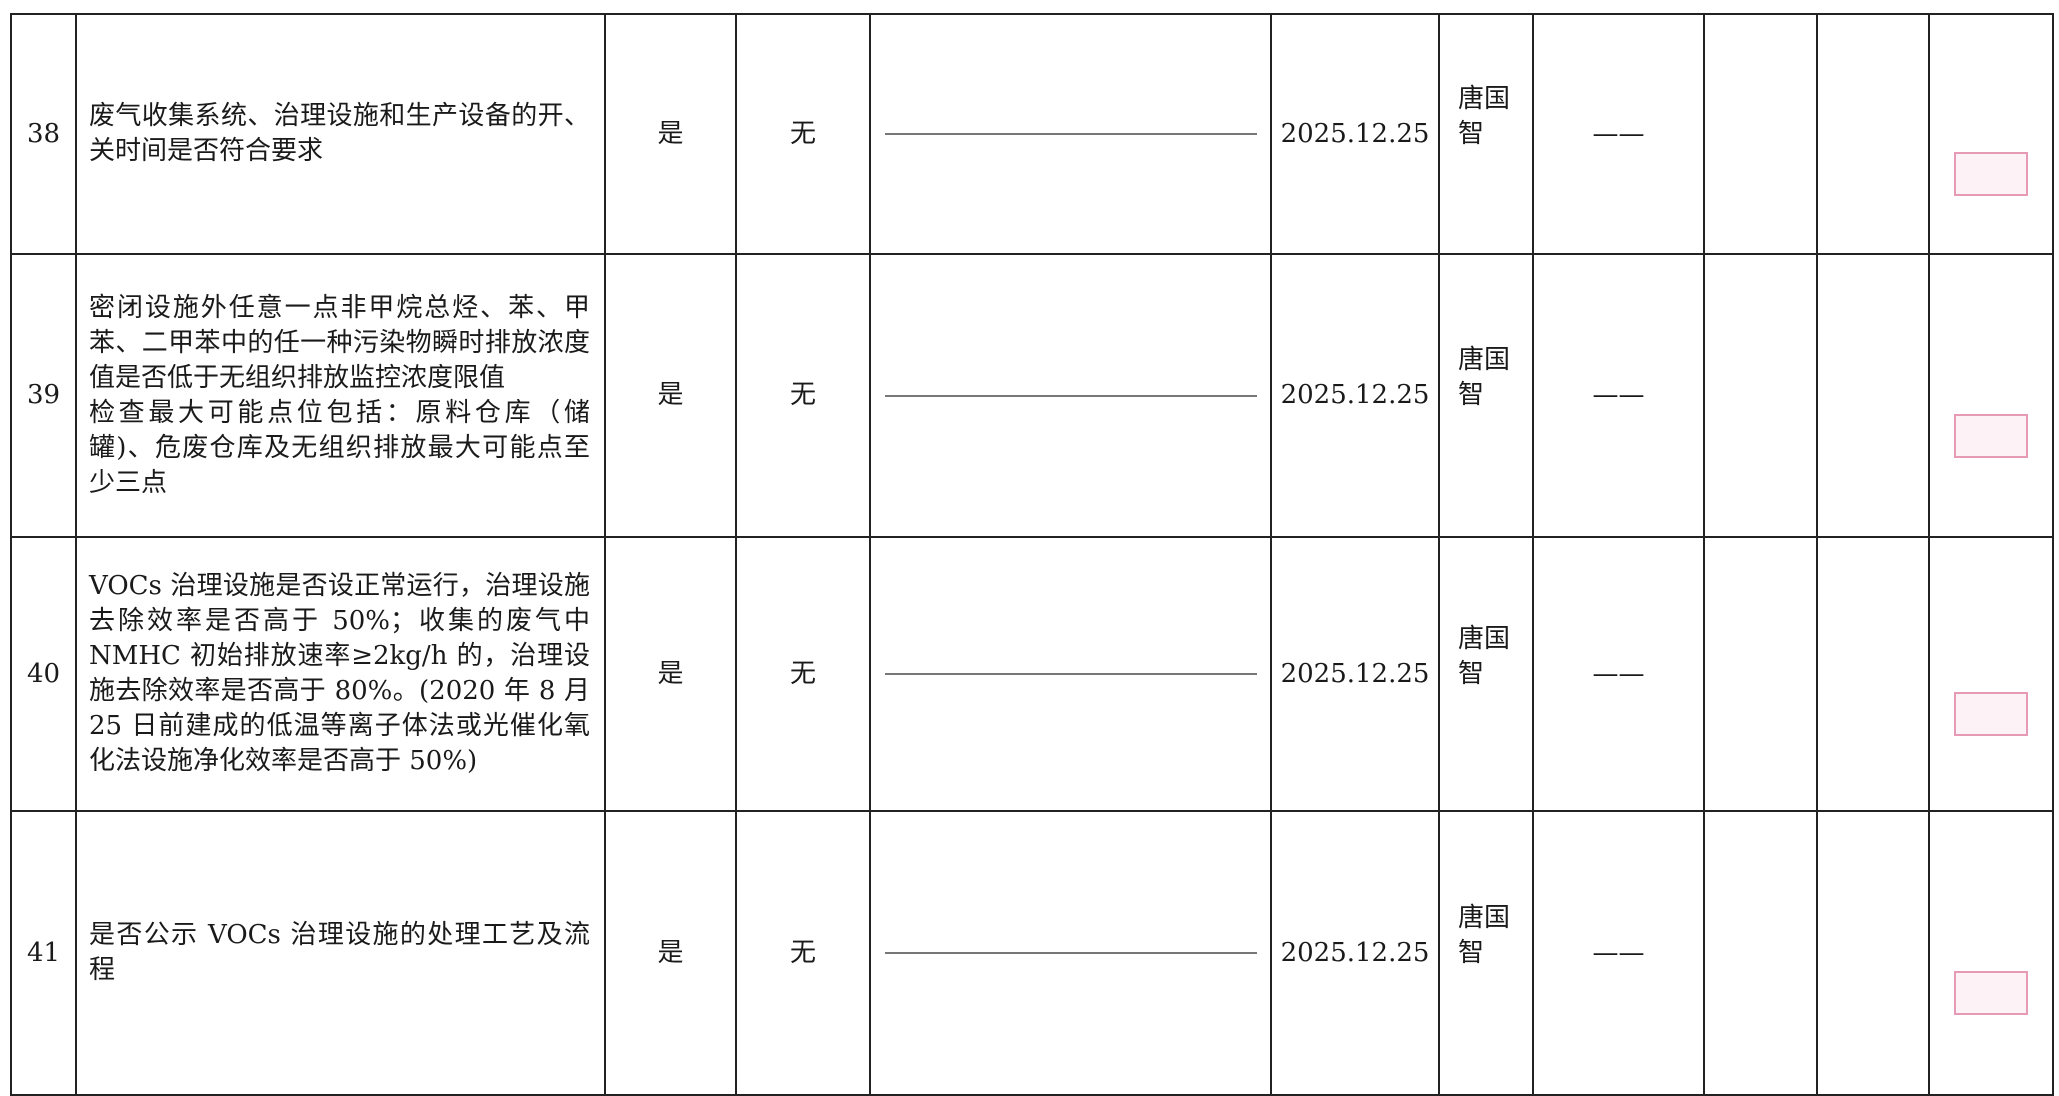 The image size is (2059, 1096). Describe the element at coordinates (43, 134) in the screenshot. I see `row-number: 38` at that location.